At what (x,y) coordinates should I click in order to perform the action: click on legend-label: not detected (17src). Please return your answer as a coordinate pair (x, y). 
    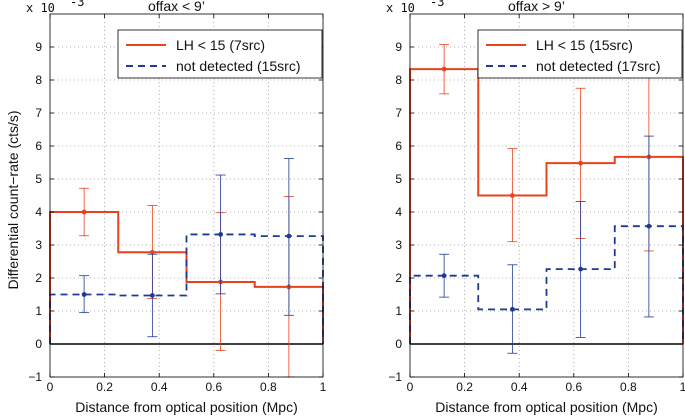
    Looking at the image, I should click on (598, 66).